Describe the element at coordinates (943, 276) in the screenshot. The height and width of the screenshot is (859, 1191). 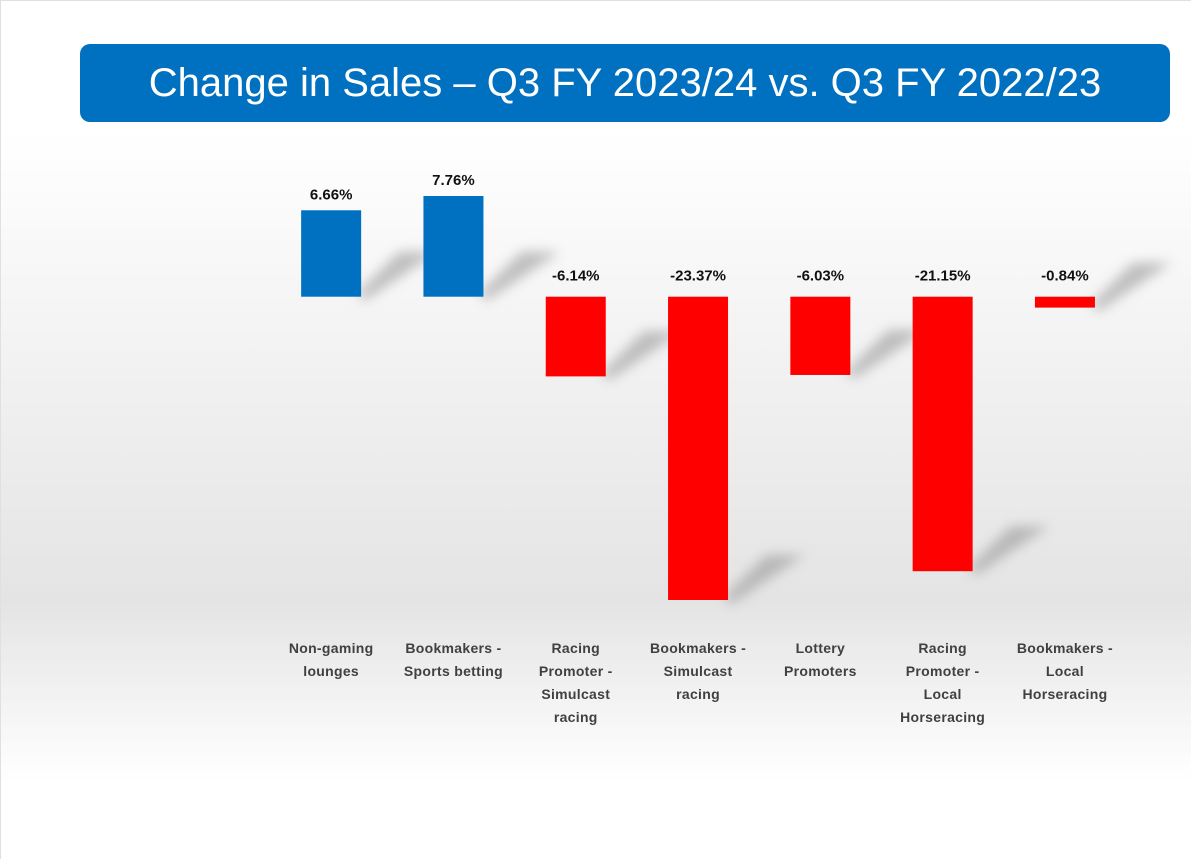
I see `data-label: -21.15%` at that location.